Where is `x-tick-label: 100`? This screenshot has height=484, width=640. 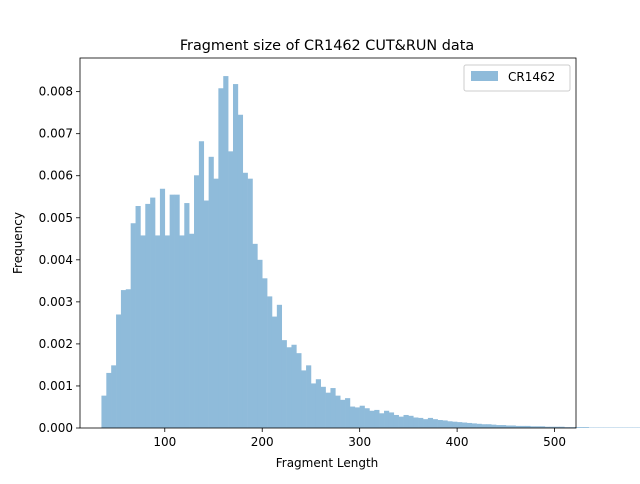
x-tick-label: 100 is located at coordinates (164, 442).